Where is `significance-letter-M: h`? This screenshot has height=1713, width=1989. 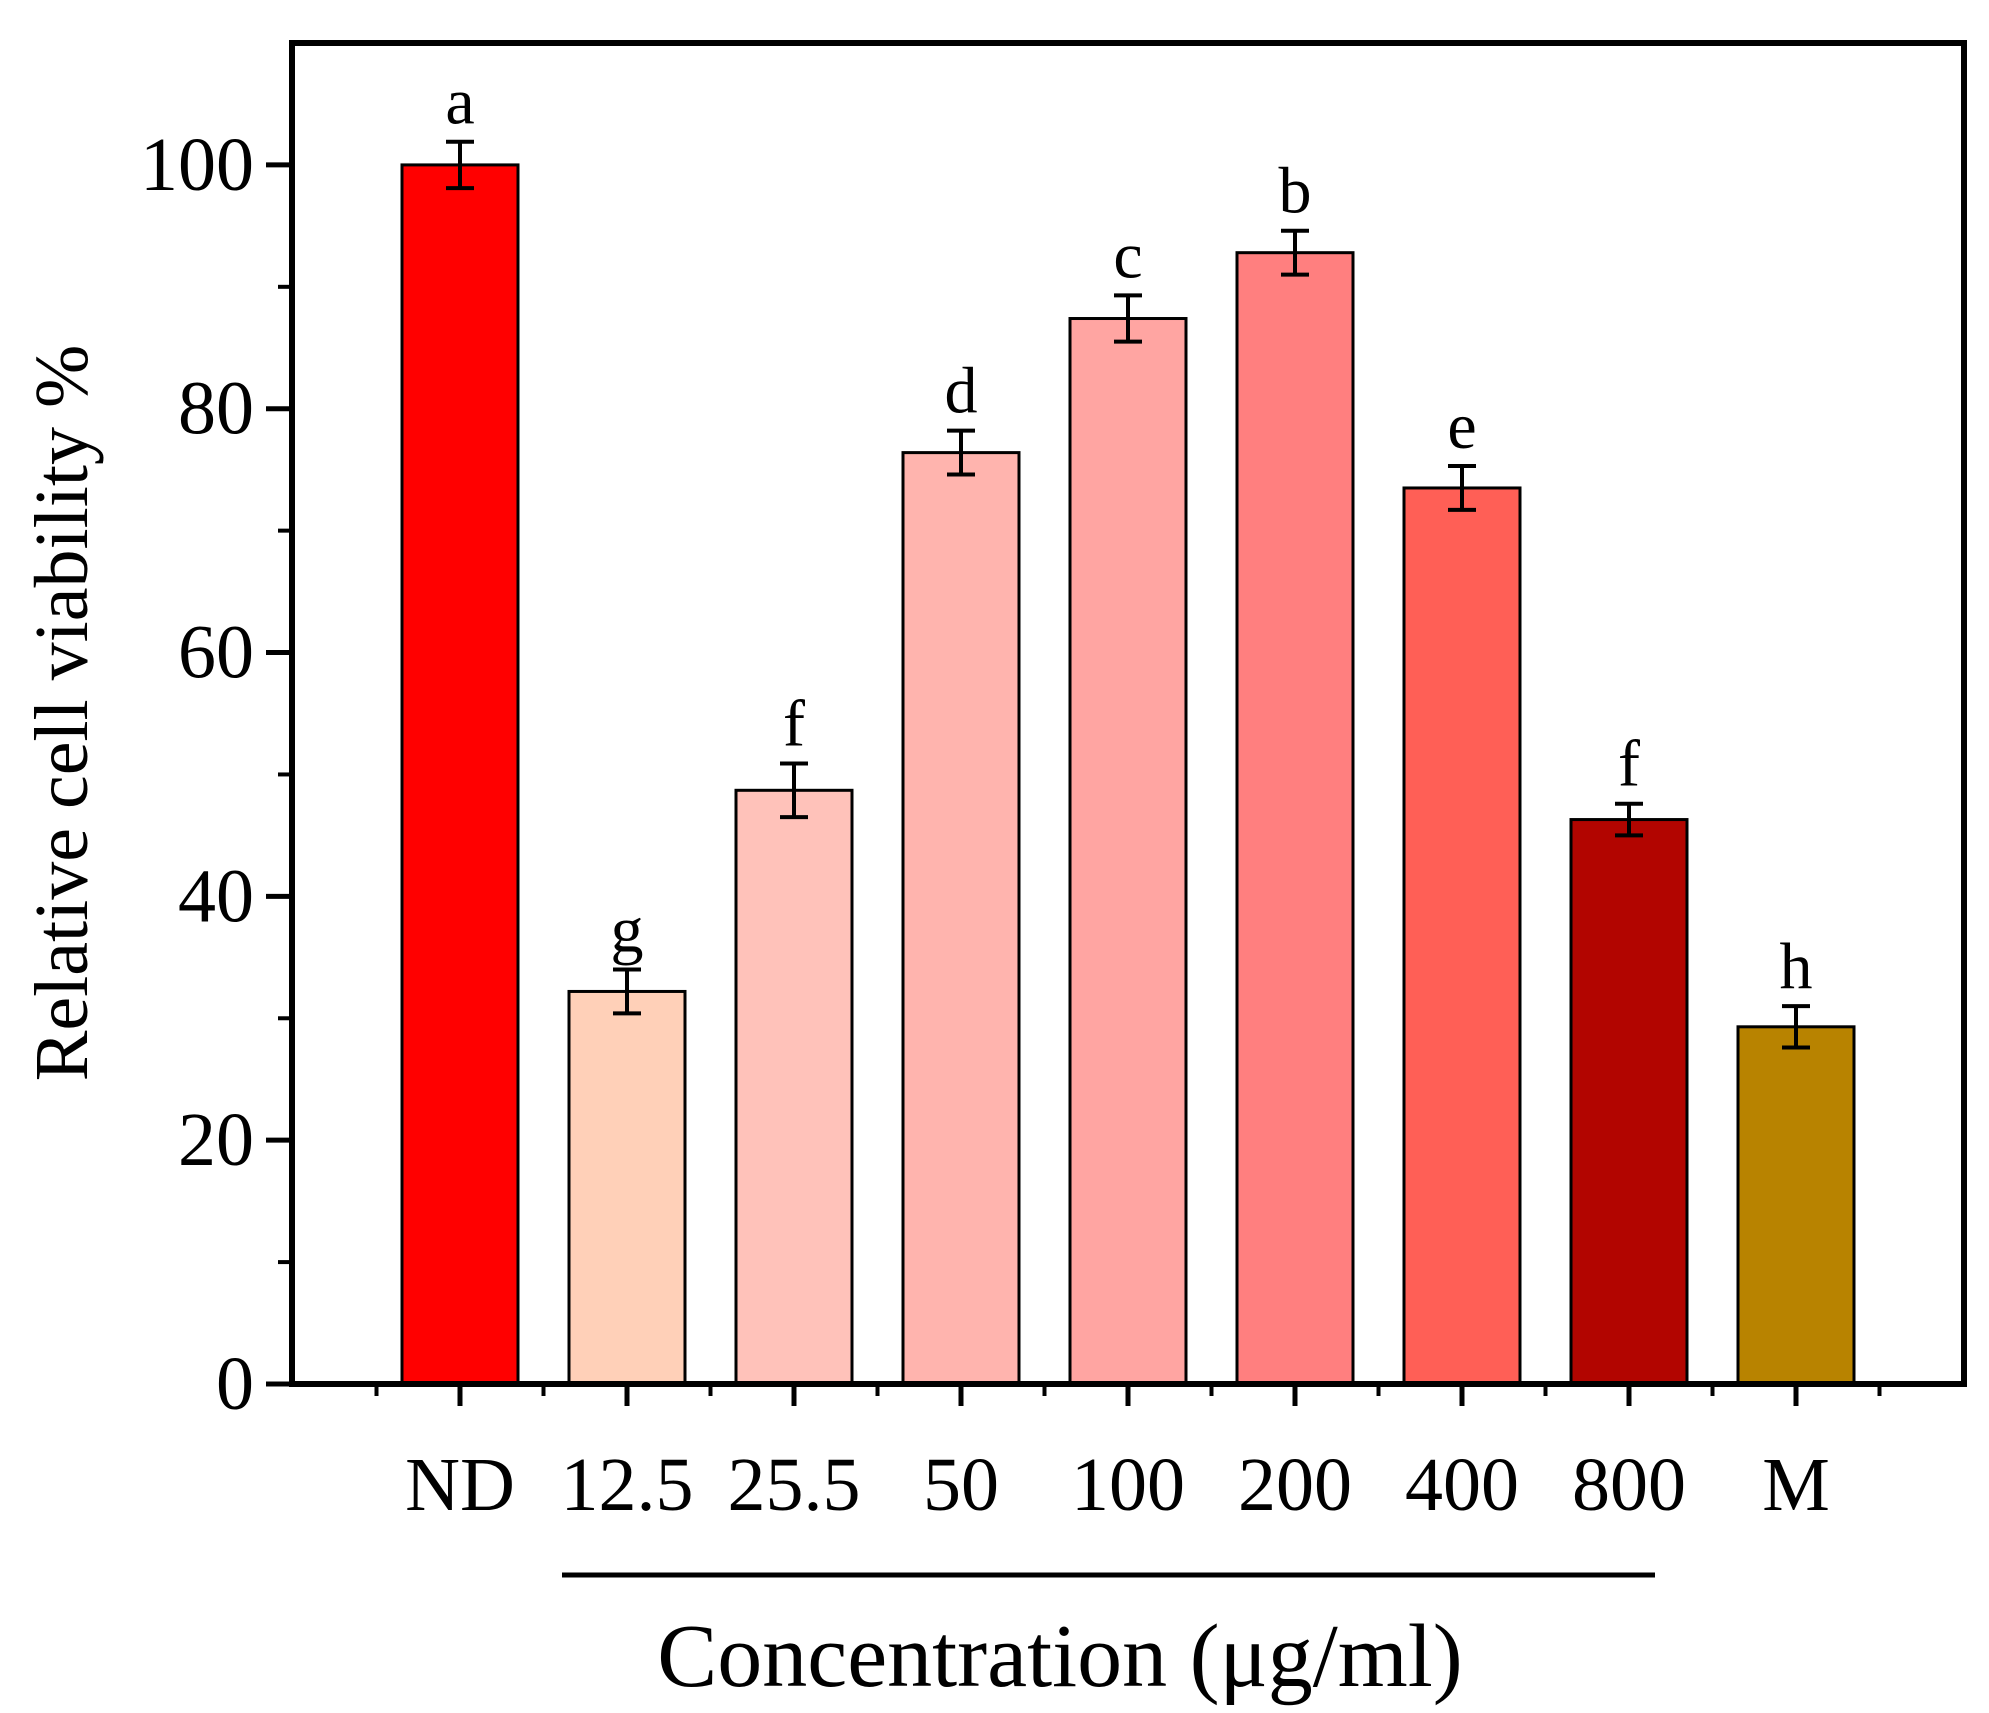
significance-letter-M: h is located at coordinates (1796, 966).